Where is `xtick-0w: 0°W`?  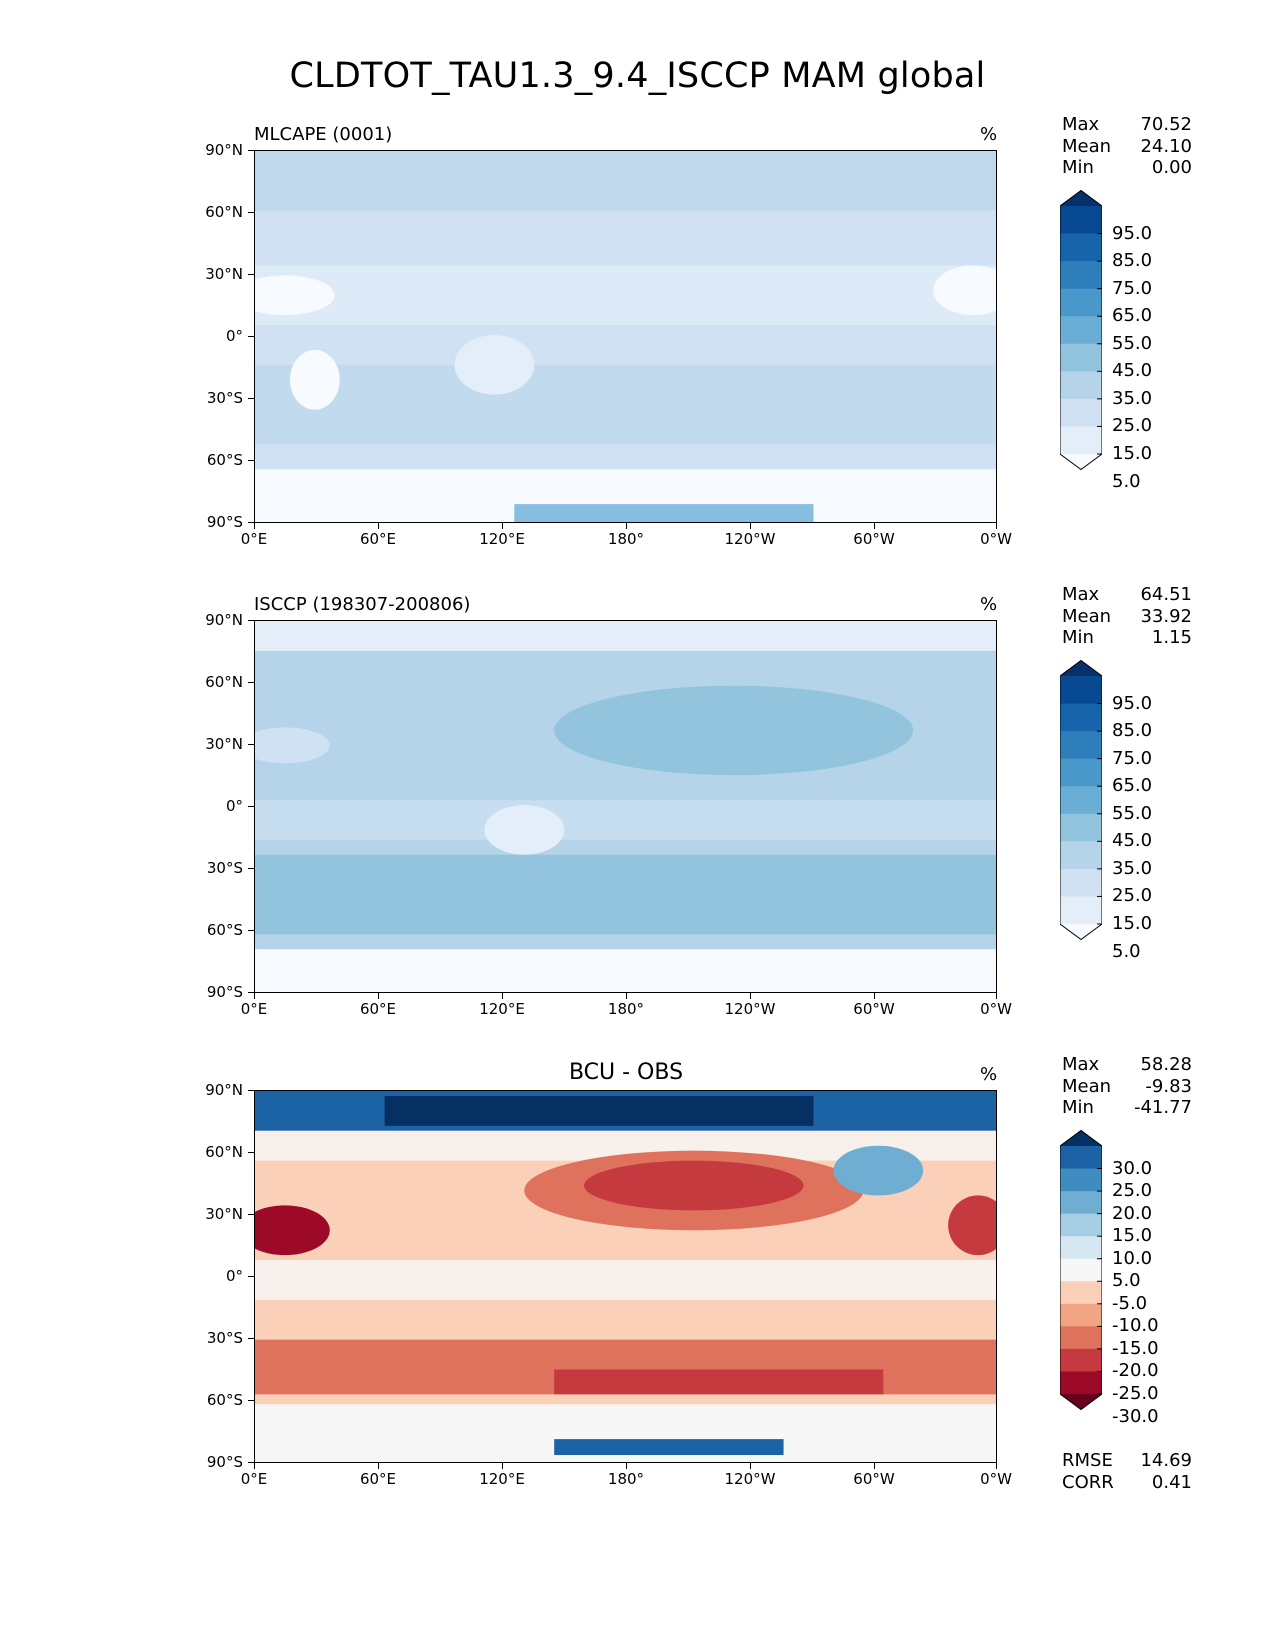 xtick-0w: 0°W is located at coordinates (996, 1009).